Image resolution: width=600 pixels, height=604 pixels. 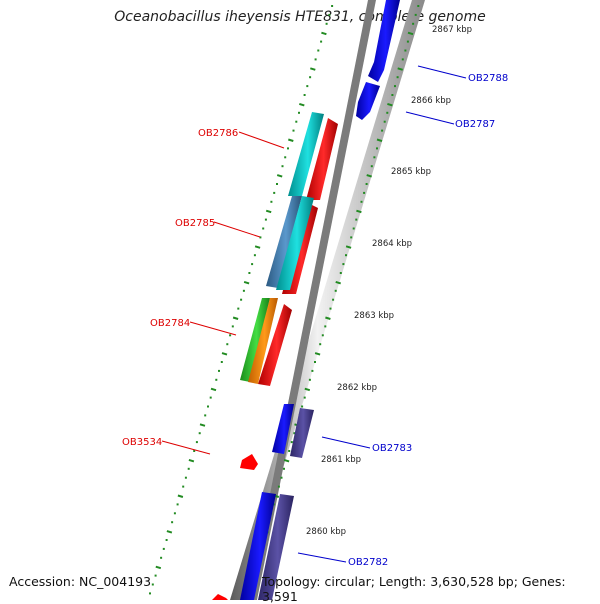 I want to click on gene-label: OB2784, so click(x=170, y=323).